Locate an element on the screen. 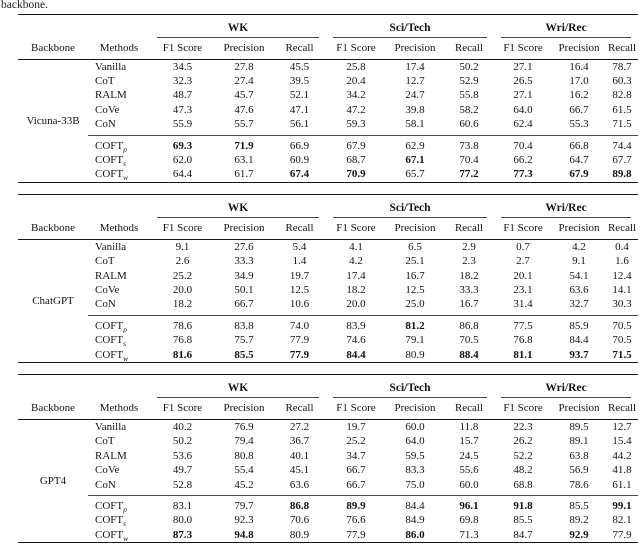 The width and height of the screenshot is (640, 545). metric-value: 65.7 is located at coordinates (415, 174).